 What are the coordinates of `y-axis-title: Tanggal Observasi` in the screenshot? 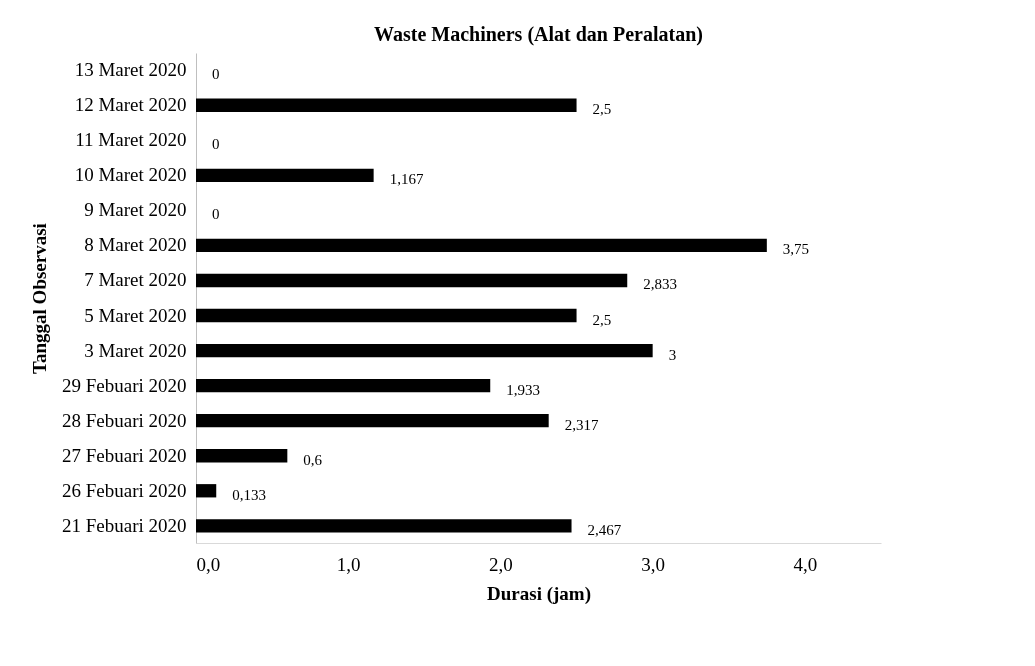 It's located at (39, 298).